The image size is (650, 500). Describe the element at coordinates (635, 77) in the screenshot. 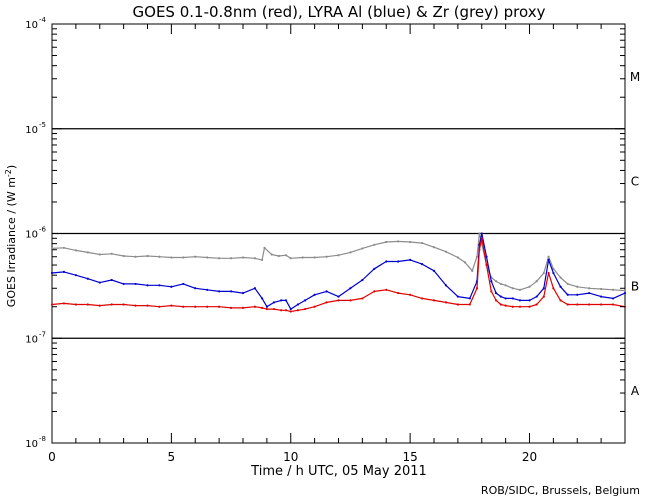

I see `flare-class-M: M` at that location.